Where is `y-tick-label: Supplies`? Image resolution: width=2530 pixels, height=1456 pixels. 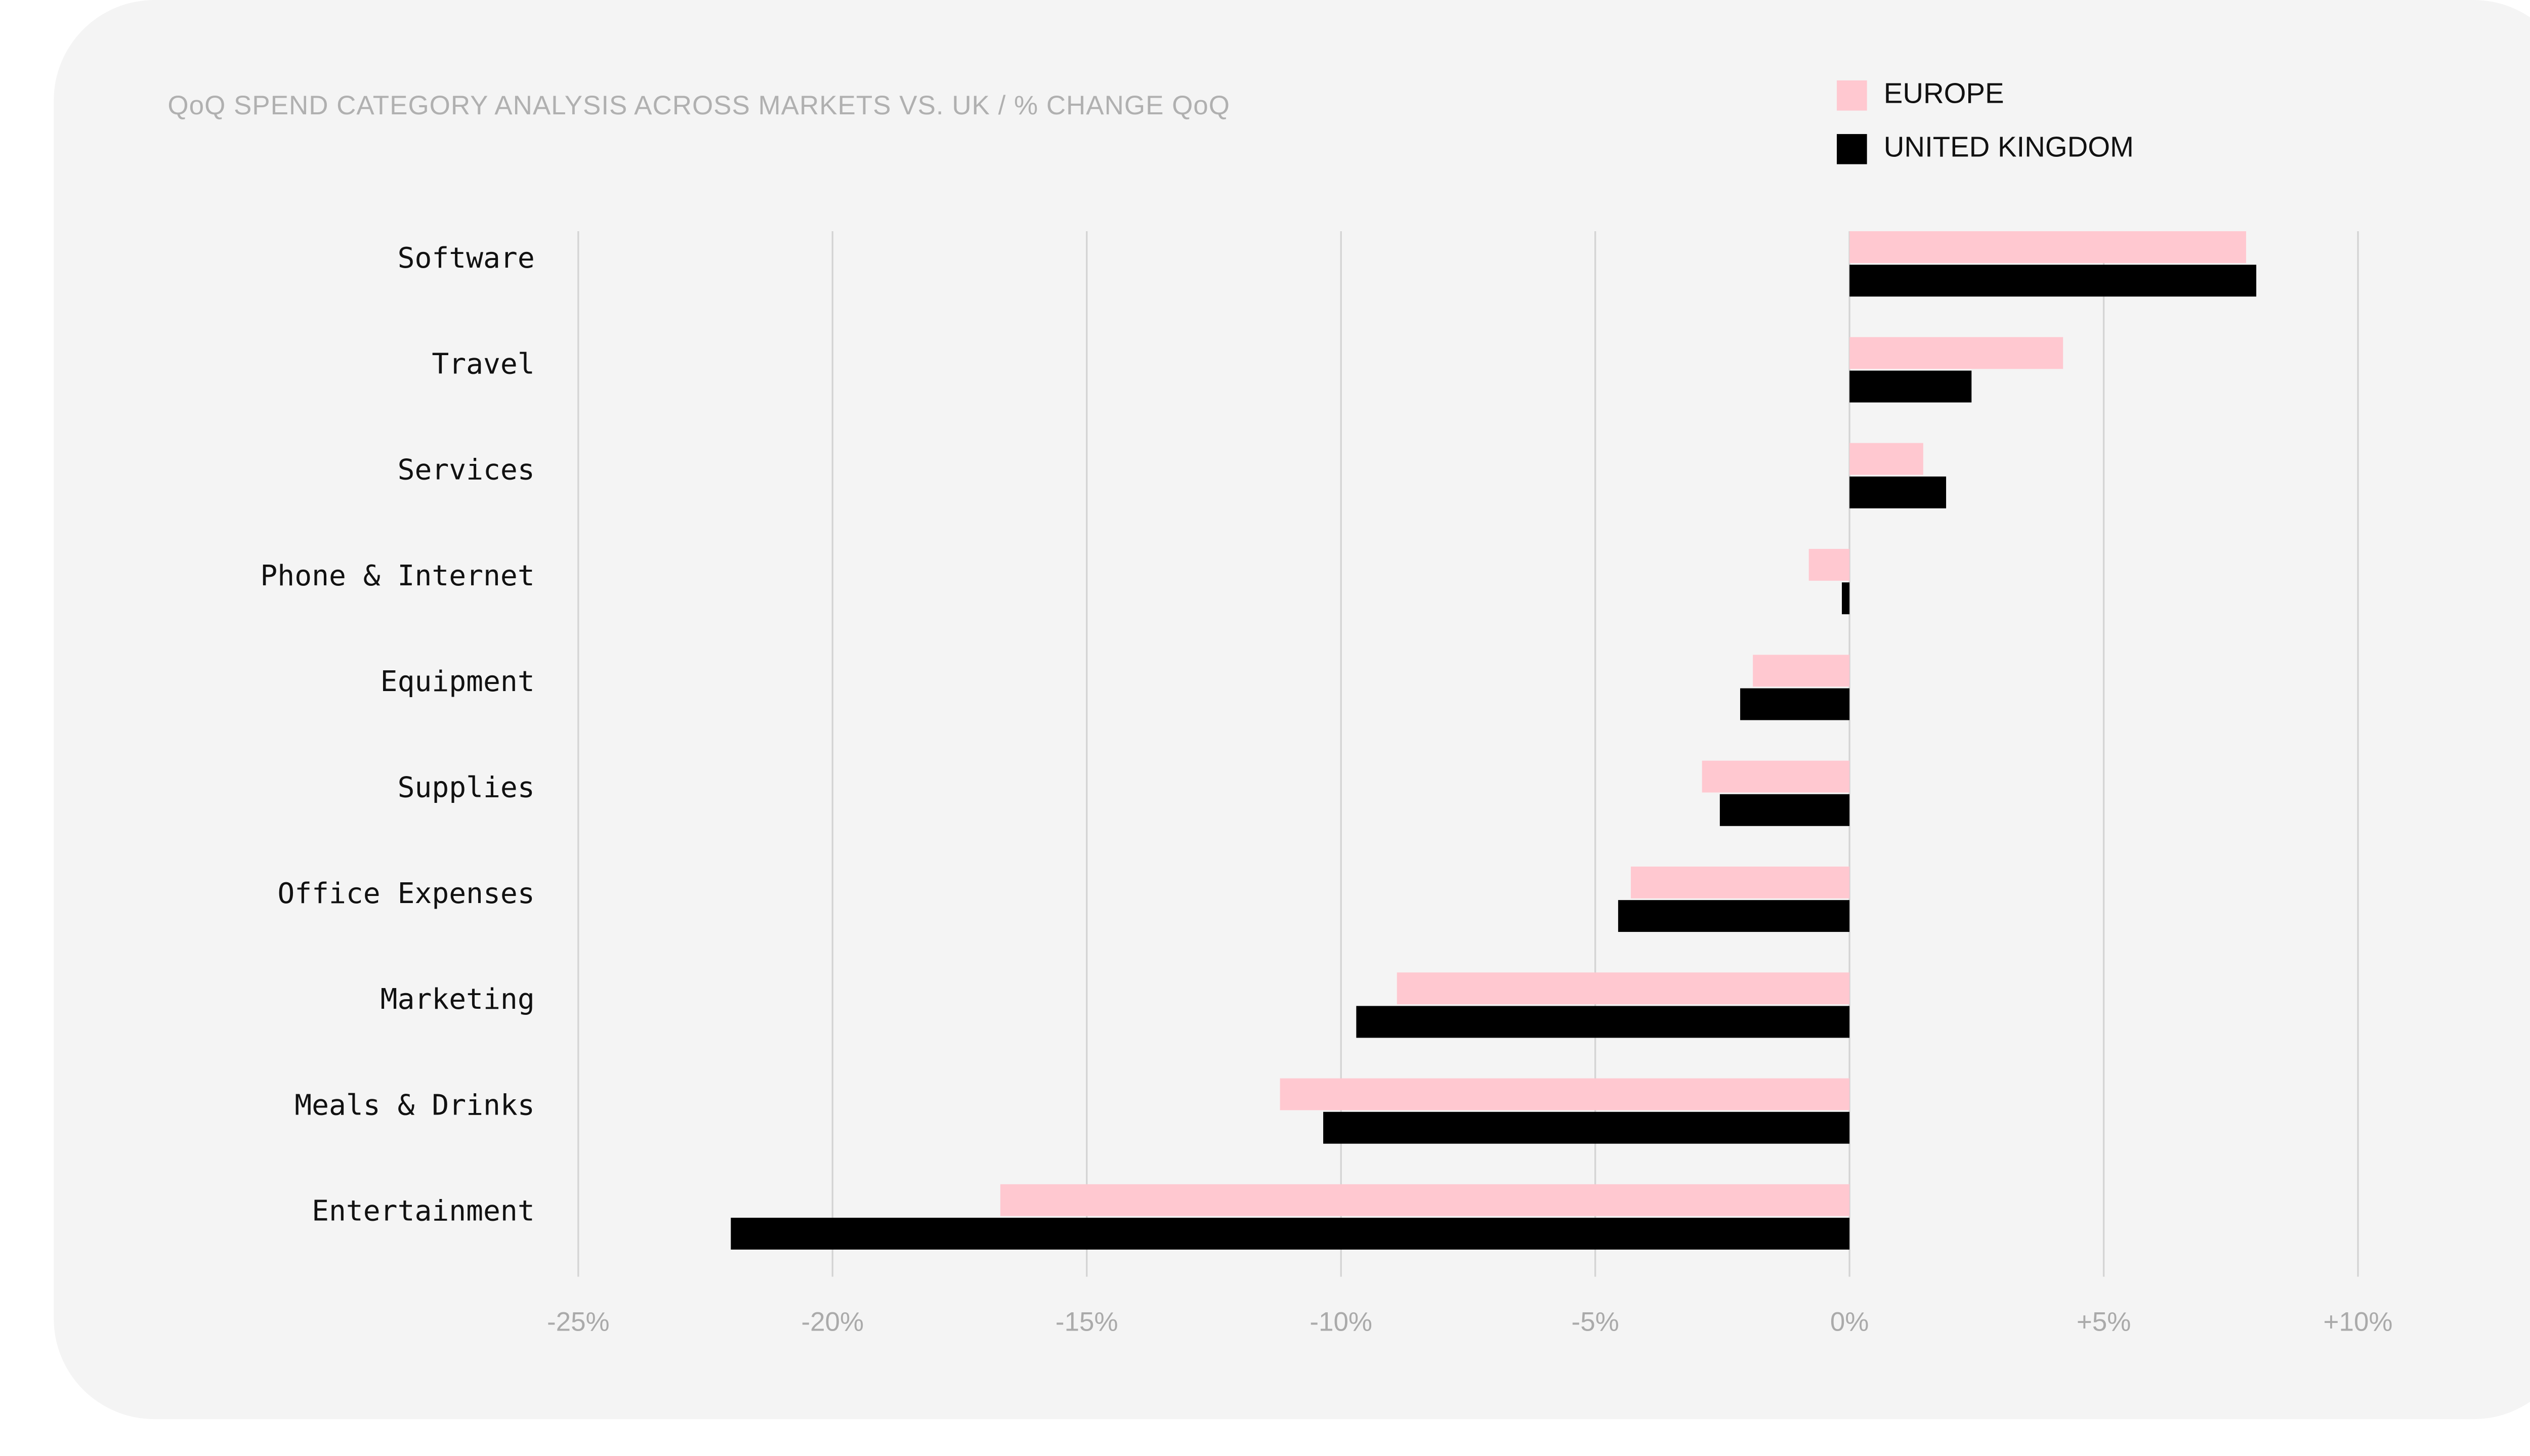
y-tick-label: Supplies is located at coordinates (466, 788).